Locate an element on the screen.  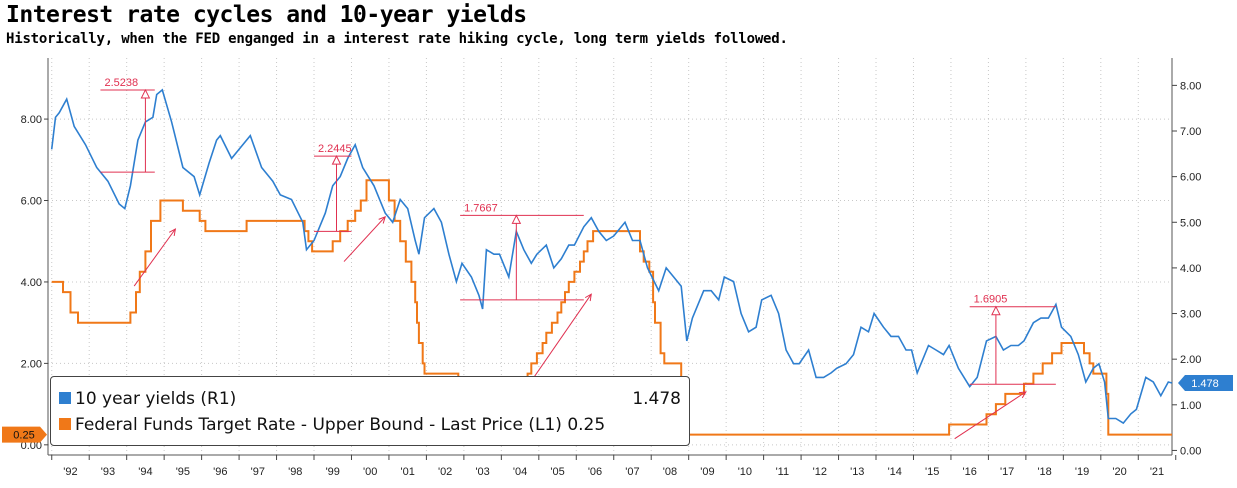
right-tick-label: 3.00 is located at coordinates (1190, 315).